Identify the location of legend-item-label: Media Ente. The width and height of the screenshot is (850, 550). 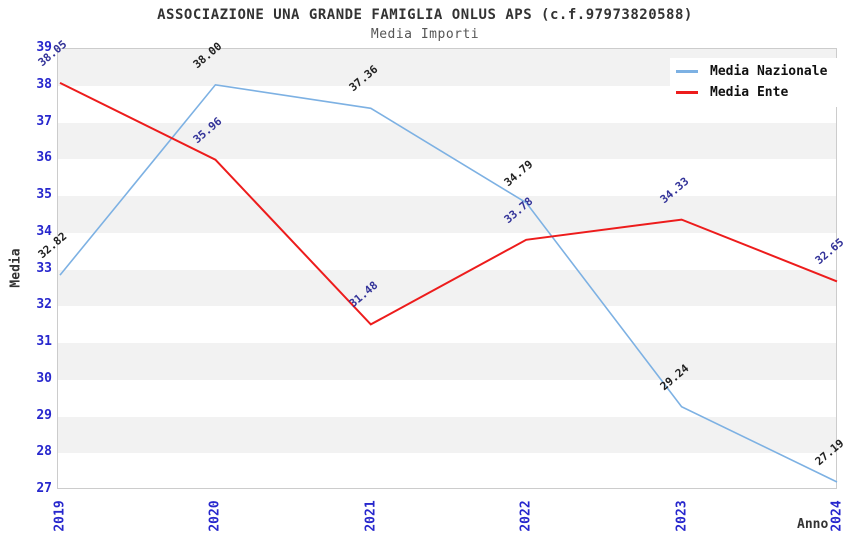
(749, 92).